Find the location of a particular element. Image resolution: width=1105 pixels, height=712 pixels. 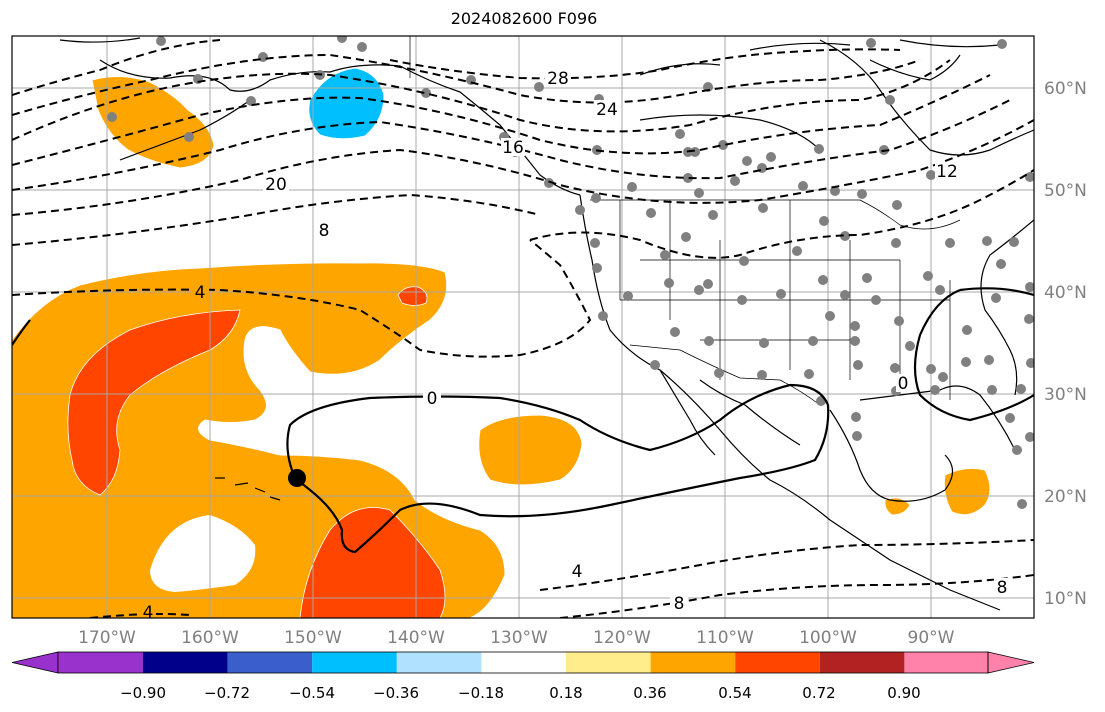

negative-anomaly-region is located at coordinates (346, 103).